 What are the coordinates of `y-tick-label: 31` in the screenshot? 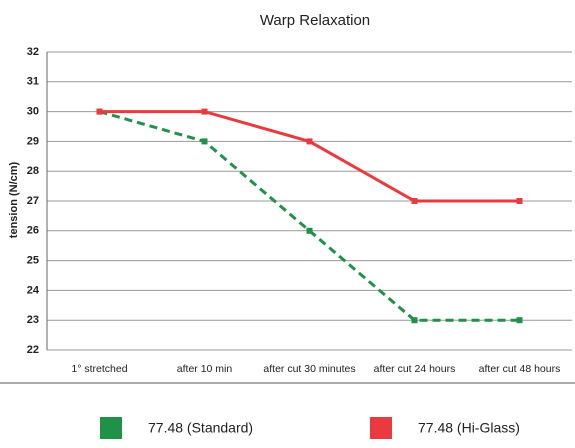 It's located at (33, 82).